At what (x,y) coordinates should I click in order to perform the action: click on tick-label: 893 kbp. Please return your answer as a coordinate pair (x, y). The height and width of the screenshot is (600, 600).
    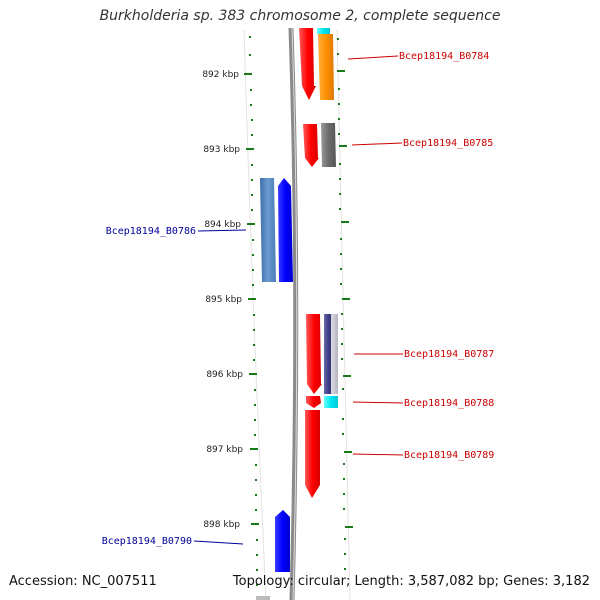
    Looking at the image, I should click on (221, 150).